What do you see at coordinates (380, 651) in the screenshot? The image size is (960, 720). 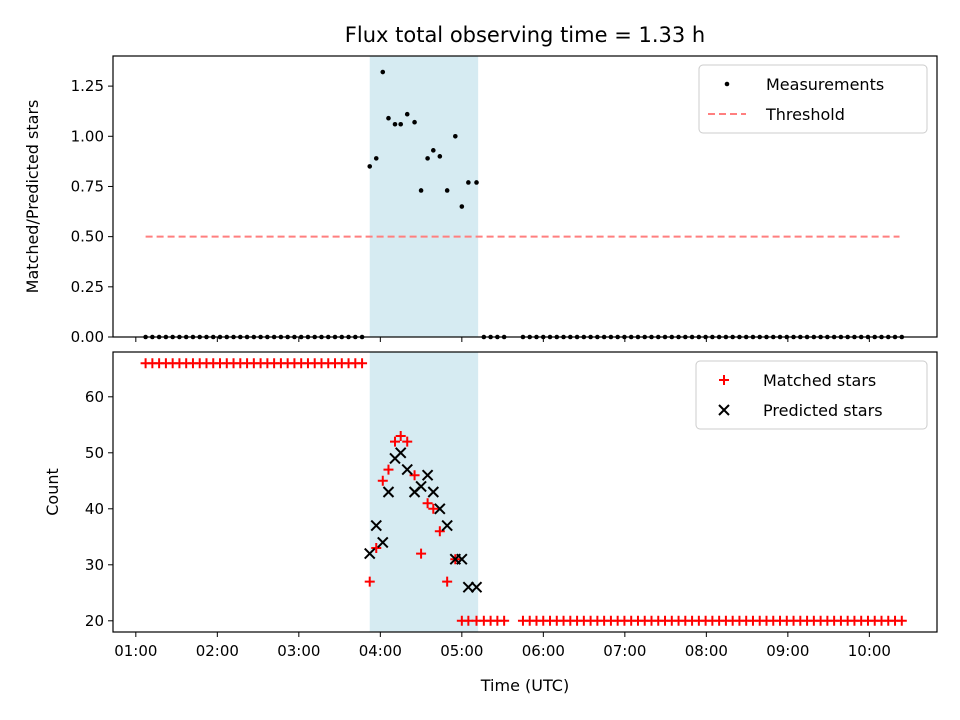 I see `x-tick-label: 04:00` at bounding box center [380, 651].